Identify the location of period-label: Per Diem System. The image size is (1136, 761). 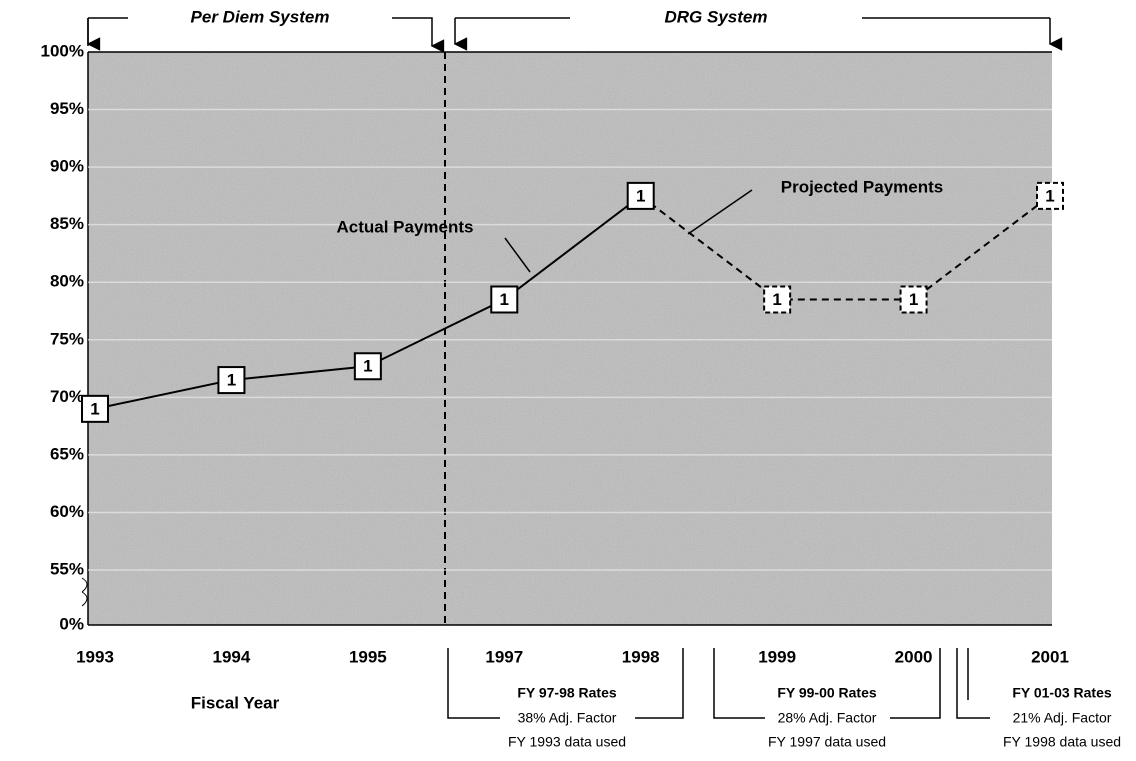
(260, 16).